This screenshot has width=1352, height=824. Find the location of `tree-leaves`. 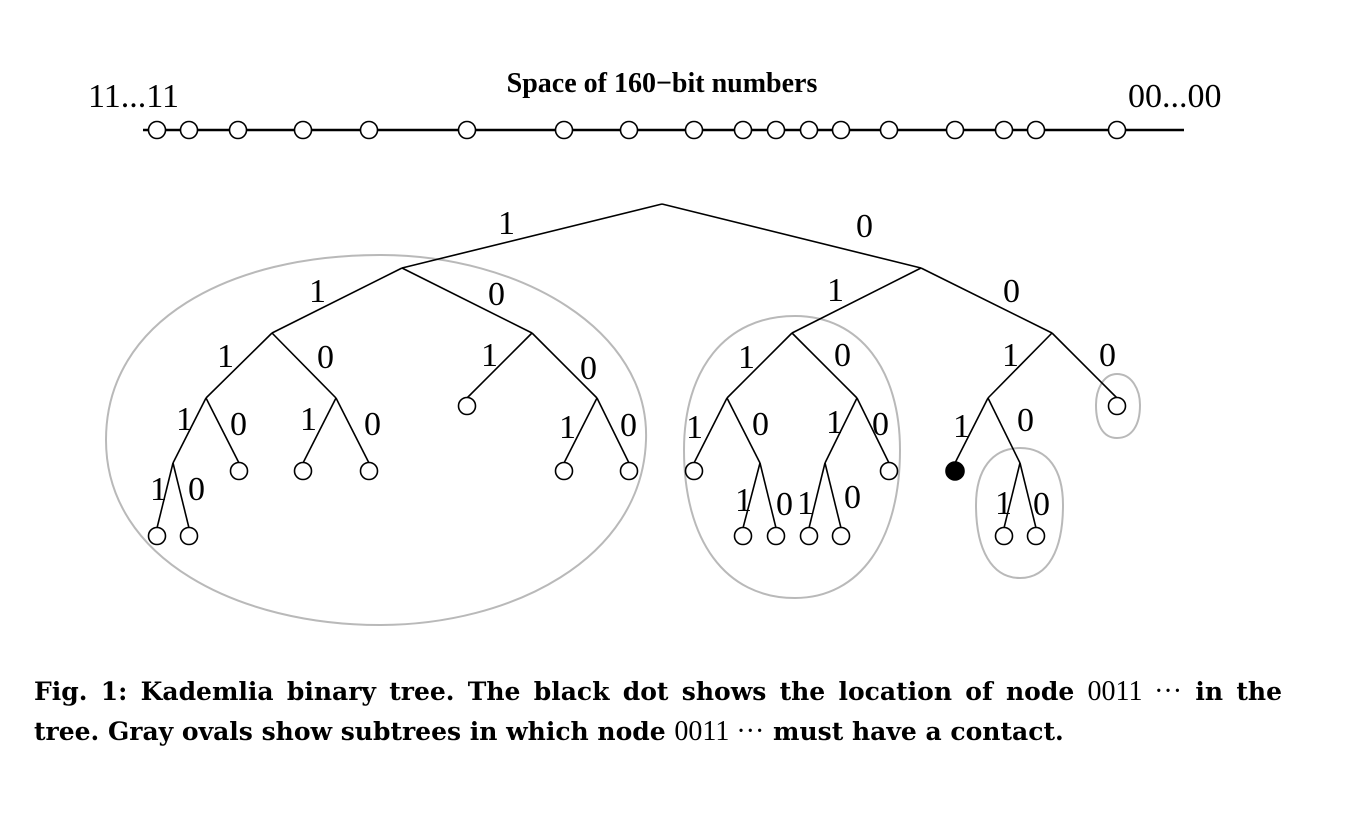

tree-leaves is located at coordinates (637, 471).